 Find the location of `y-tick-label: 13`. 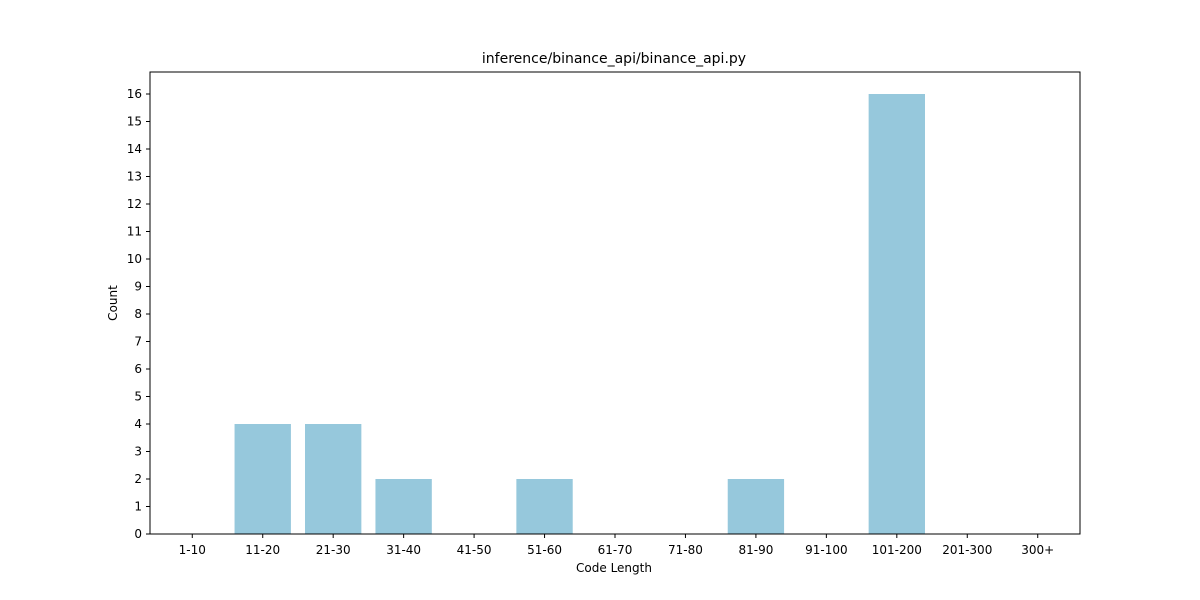

y-tick-label: 13 is located at coordinates (134, 177).